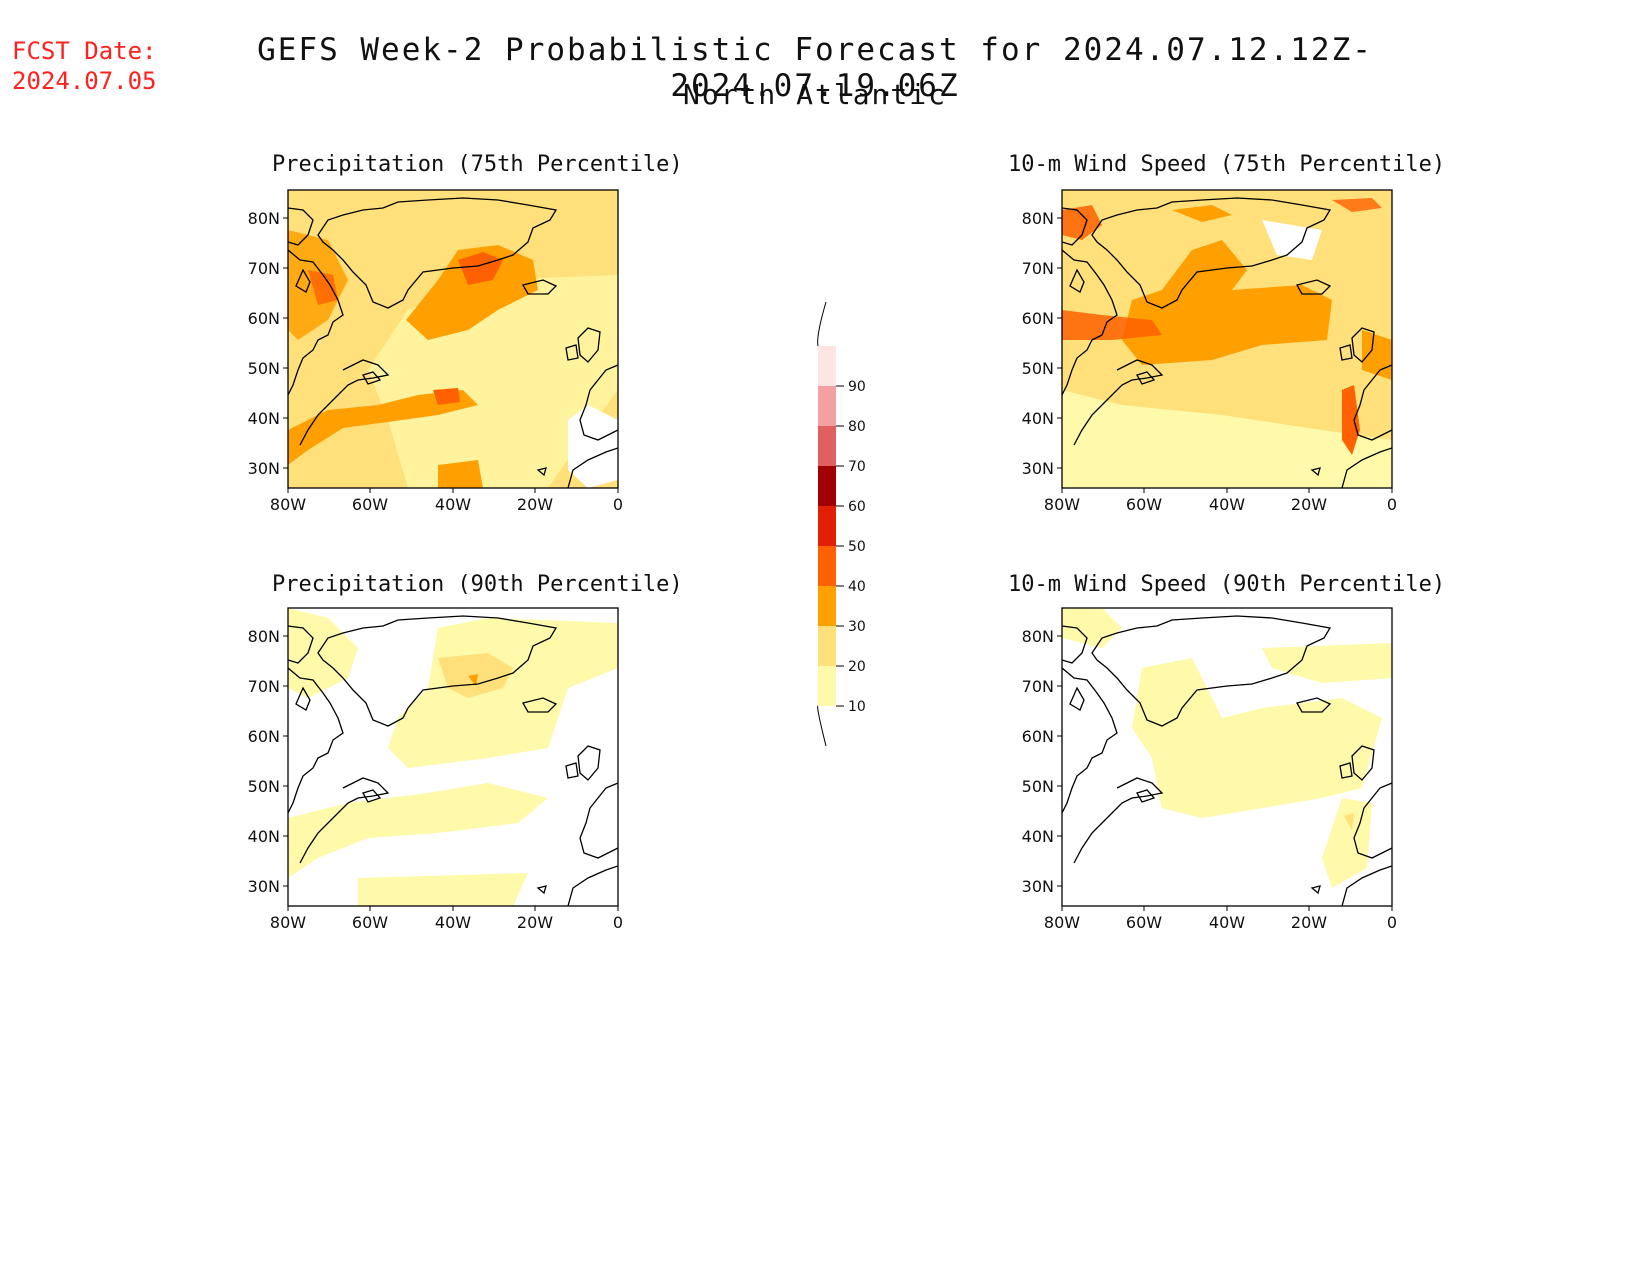 This screenshot has height=1275, width=1650. Describe the element at coordinates (477, 584) in the screenshot. I see `panel-title-precip-90: Precipitation (90th Percentile)` at that location.